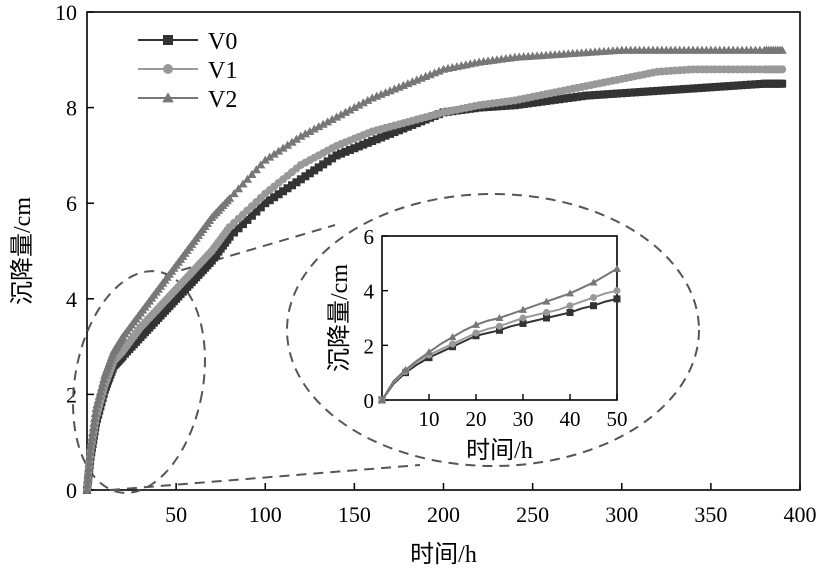  I want to click on zoom-connector-line, so click(250, 250).